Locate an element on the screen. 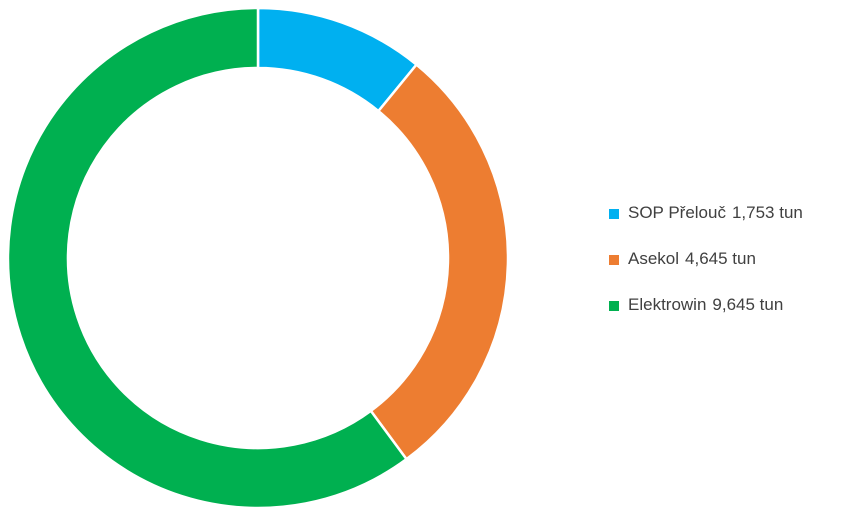 The width and height of the screenshot is (848, 507). legend-label: Asekol 4,645 tun is located at coordinates (692, 258).